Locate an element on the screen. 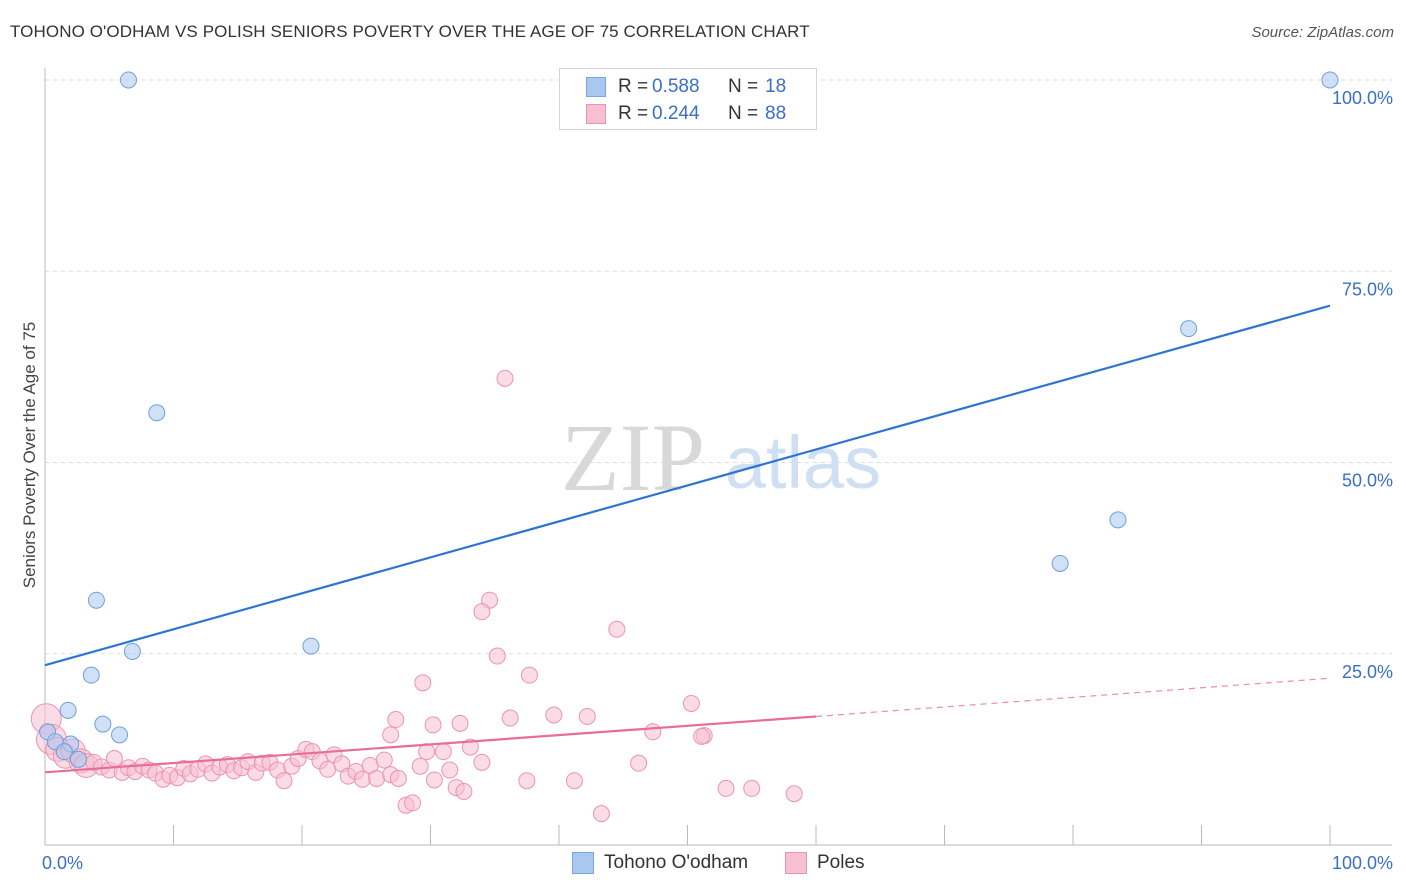 The width and height of the screenshot is (1406, 892). legend-label-tohono: Tohono O'odham is located at coordinates (676, 862).